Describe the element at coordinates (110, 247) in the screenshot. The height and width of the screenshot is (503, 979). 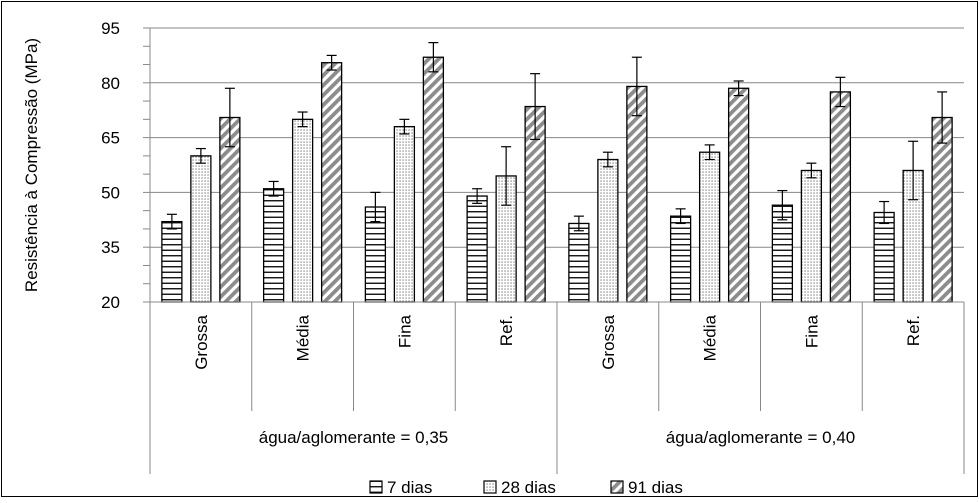
I see `y-tick-label: 35` at that location.